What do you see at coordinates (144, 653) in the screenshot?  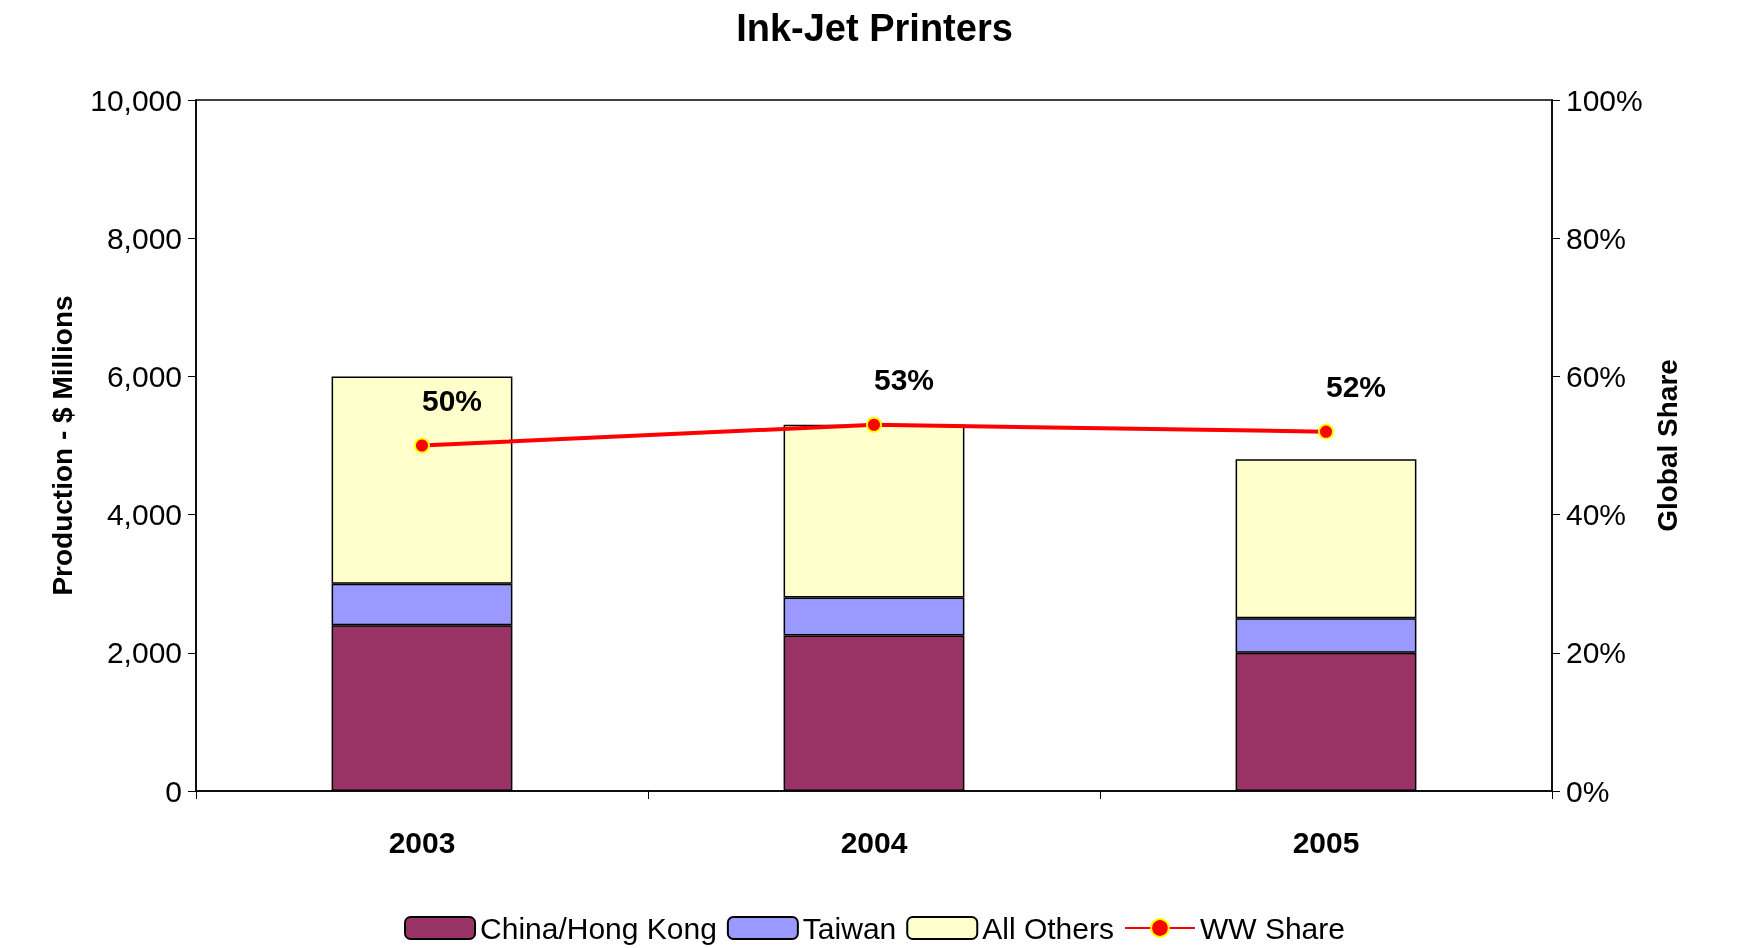 I see `y-tick-label: 2,000` at bounding box center [144, 653].